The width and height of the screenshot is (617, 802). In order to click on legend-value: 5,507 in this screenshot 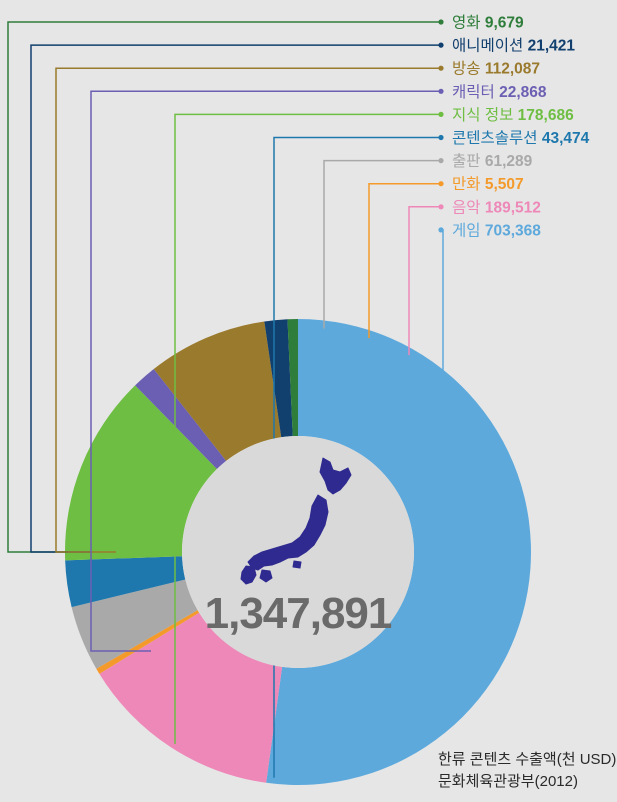, I will do `click(504, 184)`.